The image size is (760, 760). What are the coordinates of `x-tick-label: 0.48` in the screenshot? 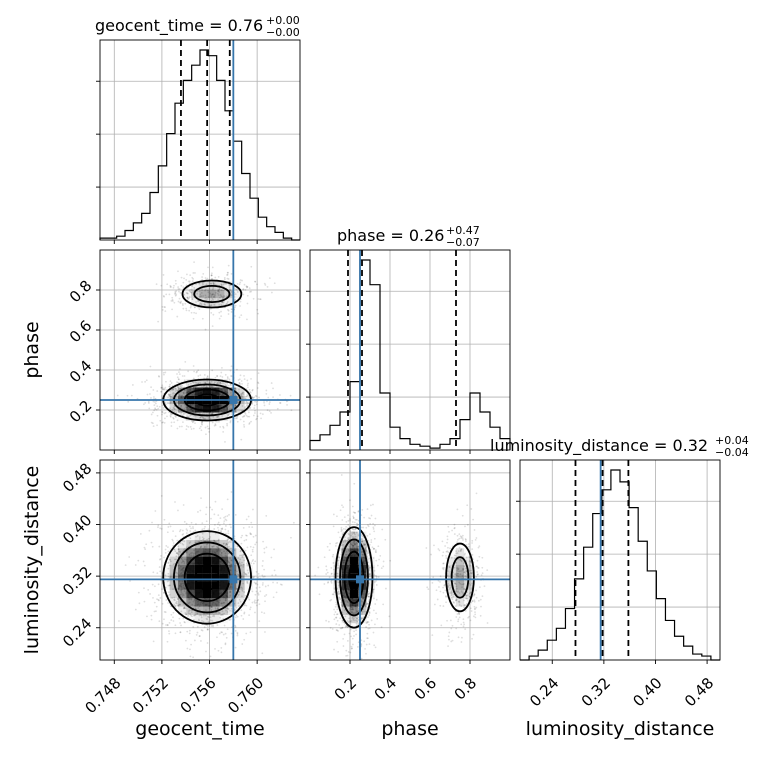 It's located at (699, 692).